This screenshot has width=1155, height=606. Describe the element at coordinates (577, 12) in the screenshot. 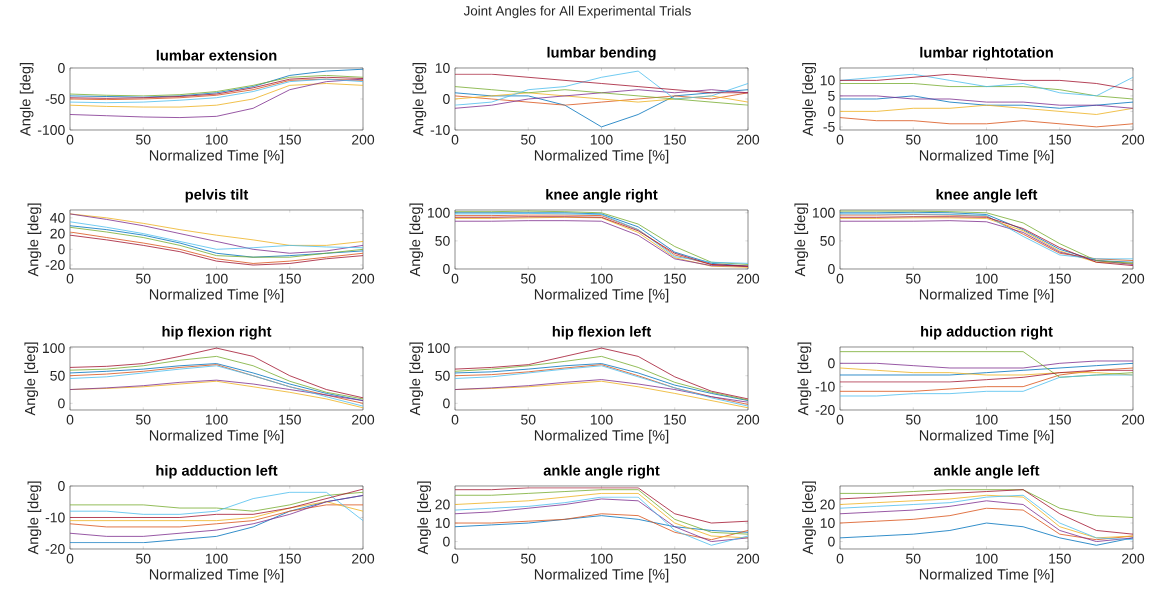

I see `text: Joint Angles for All Experimental Trials` at that location.